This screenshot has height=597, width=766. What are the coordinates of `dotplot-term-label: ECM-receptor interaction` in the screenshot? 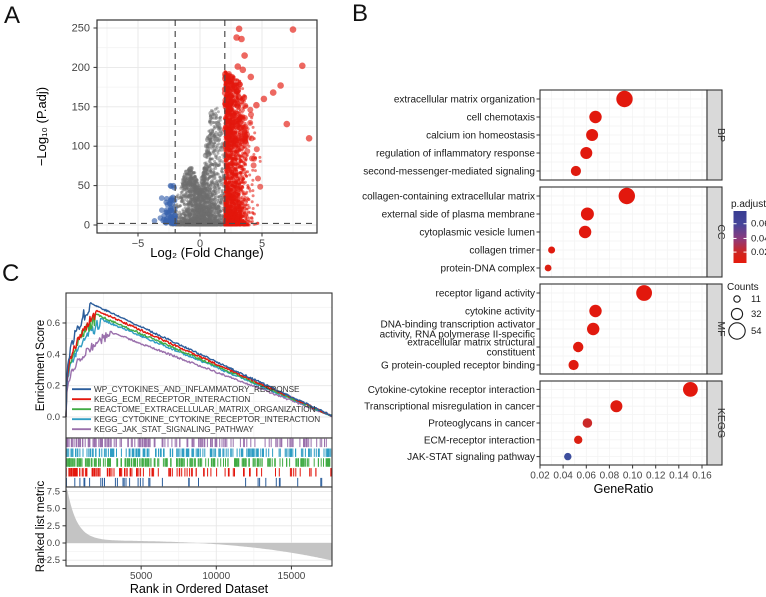 It's located at (479, 440).